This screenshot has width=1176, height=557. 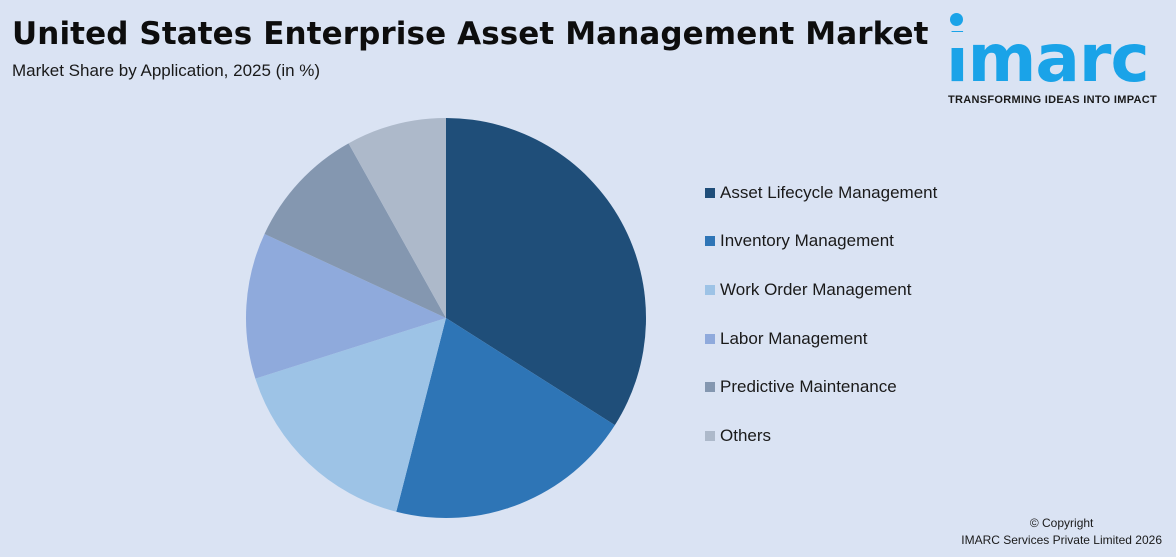 I want to click on logo-dot-icon, so click(x=956, y=19).